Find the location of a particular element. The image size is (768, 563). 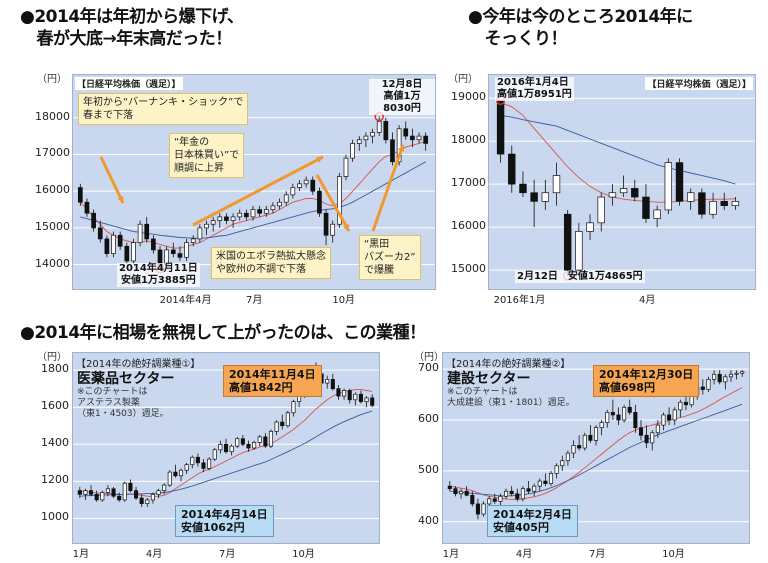

x-tick-label: 7月 is located at coordinates (227, 554).